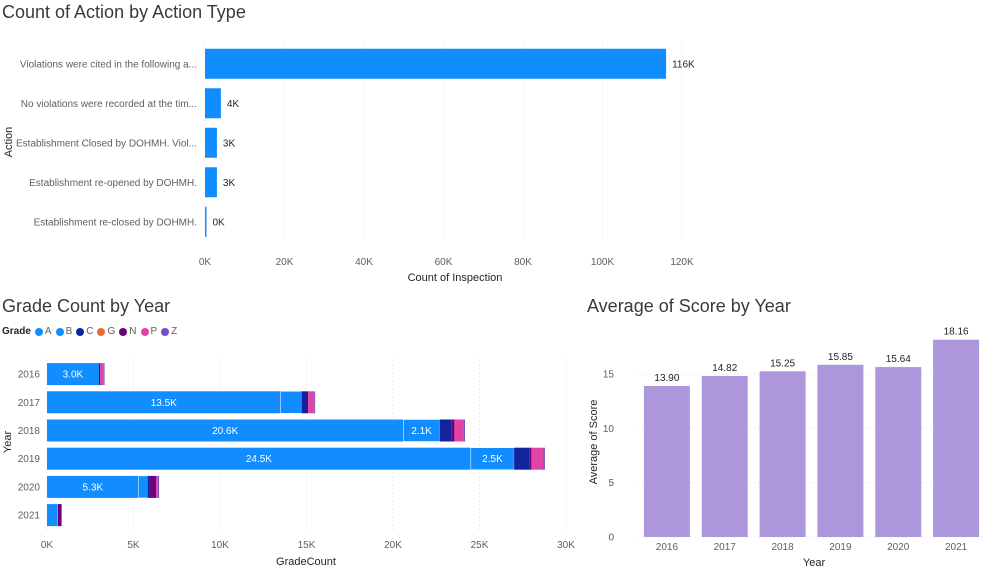  What do you see at coordinates (174, 331) in the screenshot?
I see `grade-legend-label: Z` at bounding box center [174, 331].